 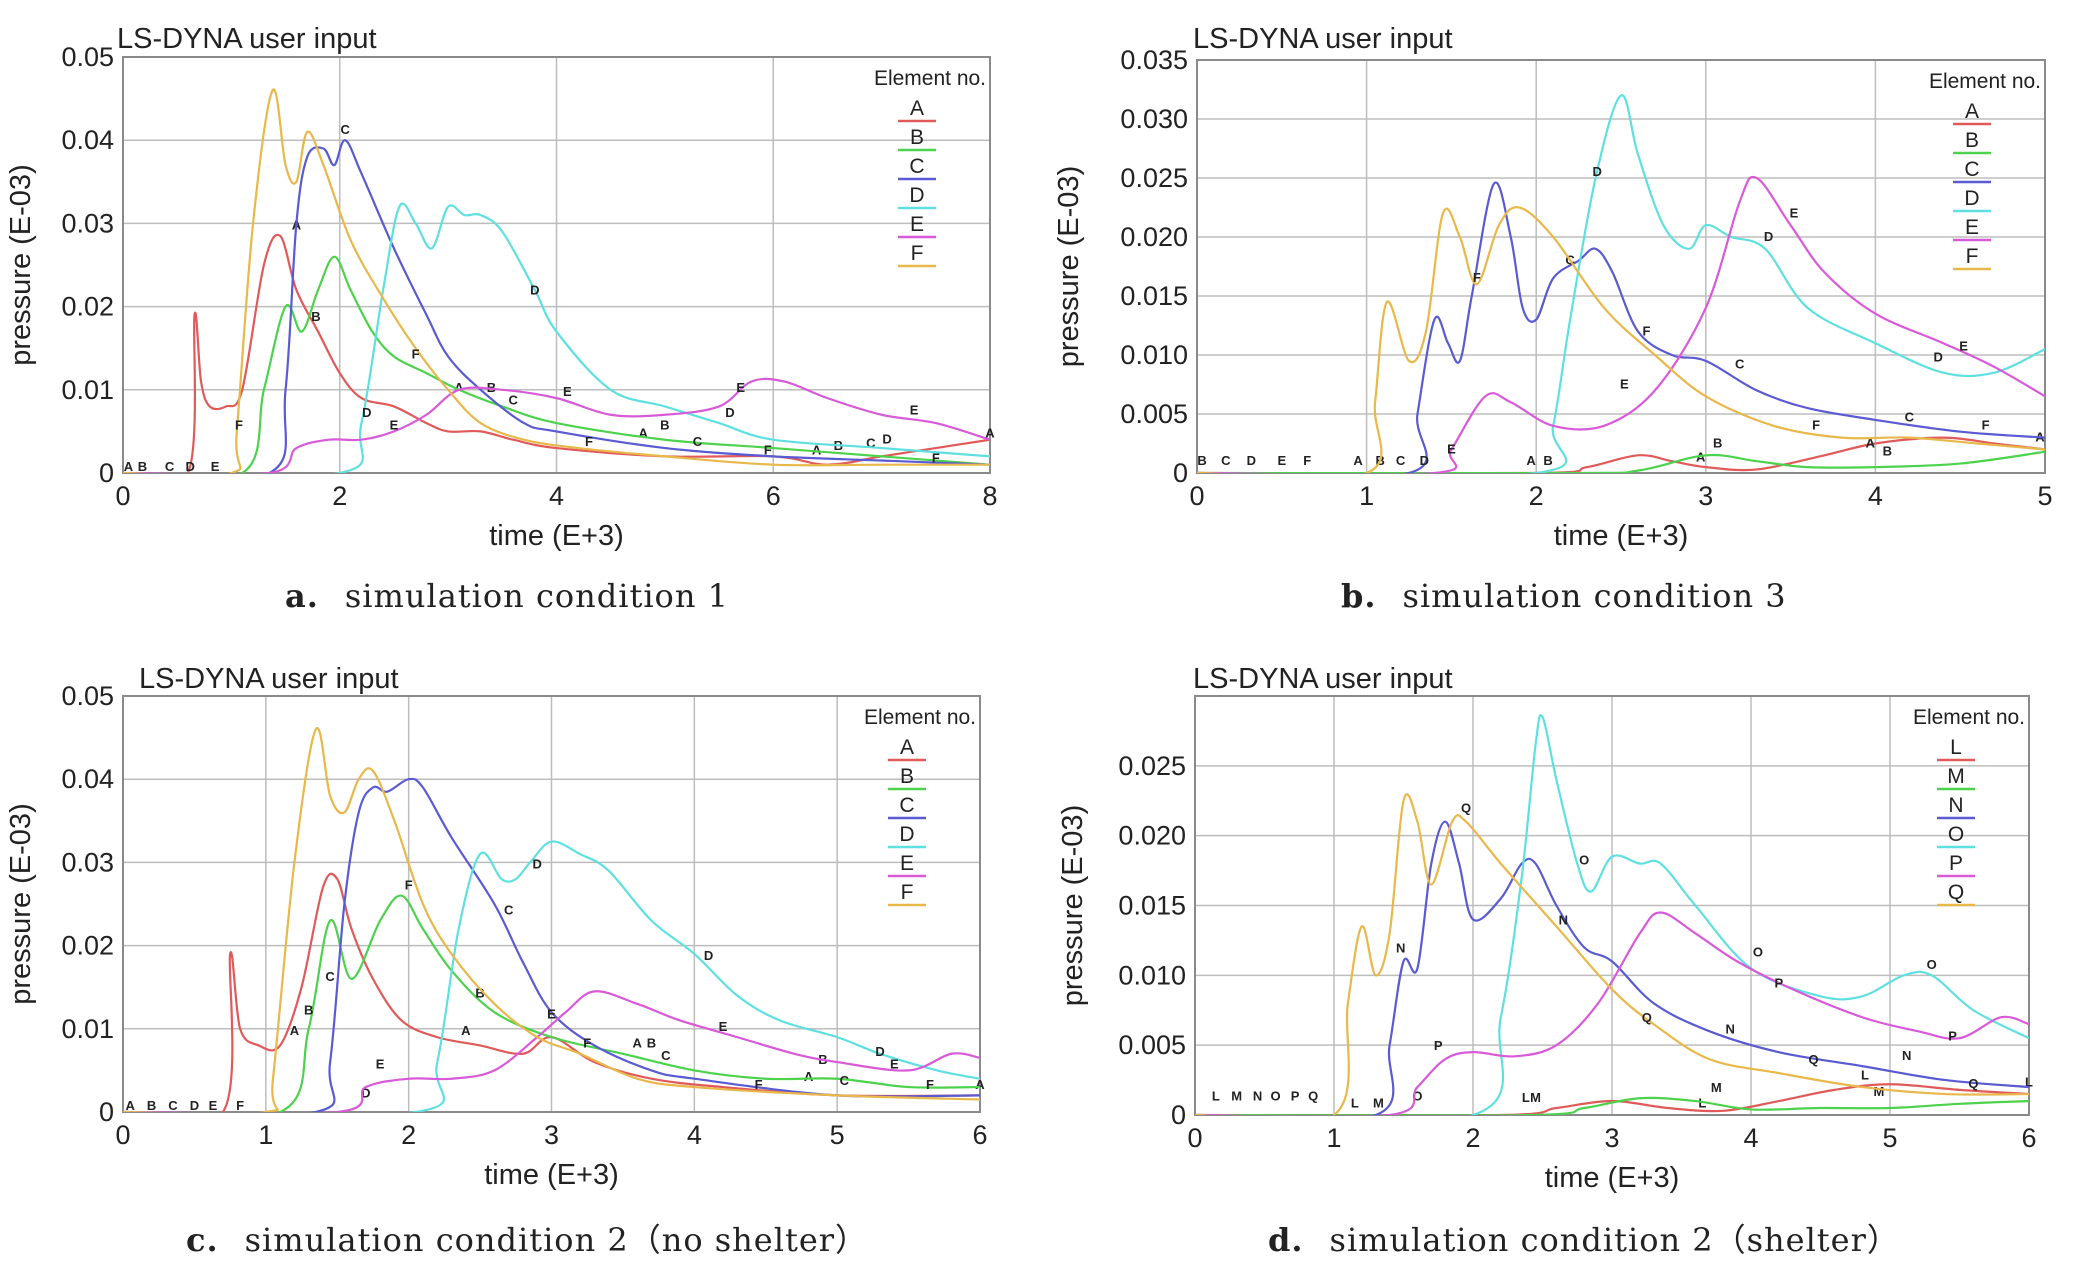 I want to click on legend-label-A: A, so click(x=1972, y=111).